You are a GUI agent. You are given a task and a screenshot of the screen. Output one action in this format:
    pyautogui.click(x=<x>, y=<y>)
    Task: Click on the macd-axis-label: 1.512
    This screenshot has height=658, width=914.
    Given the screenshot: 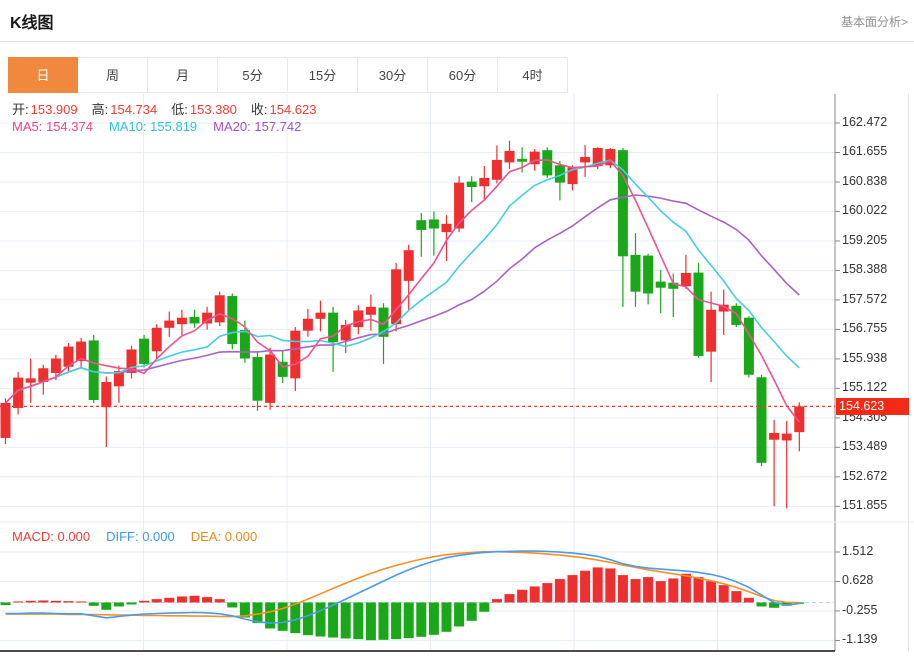 What is the action you would take?
    pyautogui.click(x=858, y=551)
    